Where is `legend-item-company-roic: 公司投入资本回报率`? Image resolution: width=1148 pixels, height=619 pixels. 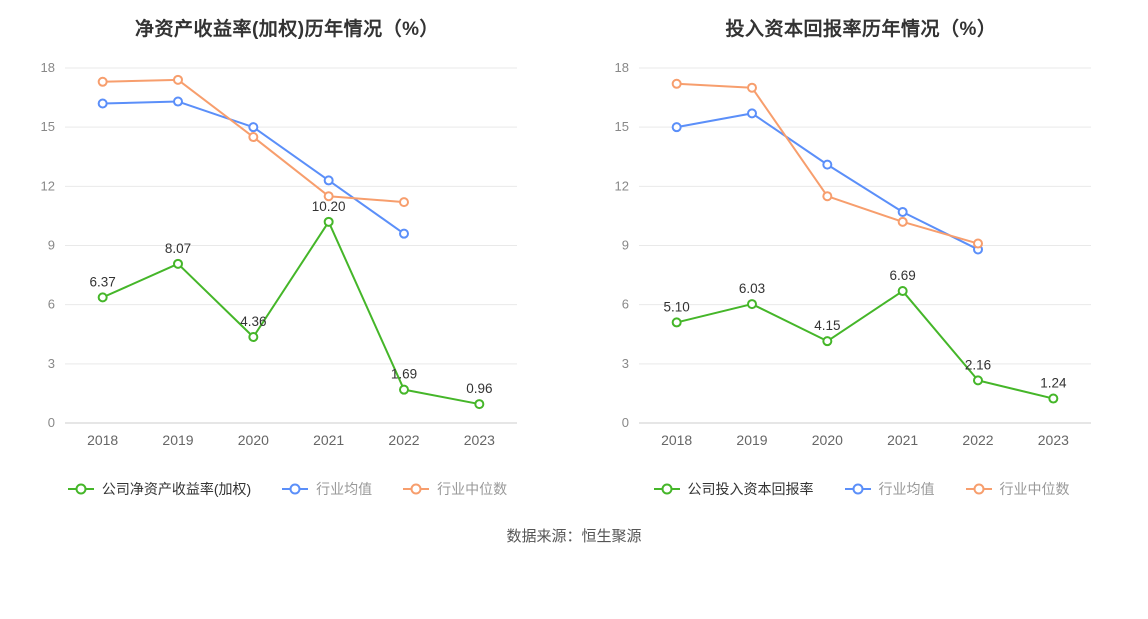 legend-item-company-roic: 公司投入资本回报率 is located at coordinates (733, 489).